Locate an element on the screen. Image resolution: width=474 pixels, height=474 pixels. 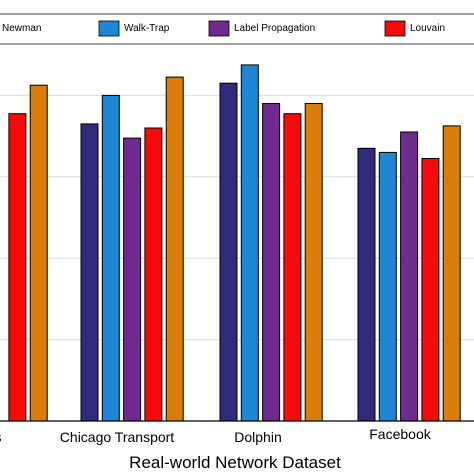
bar-series0-cat2 is located at coordinates (228, 252).